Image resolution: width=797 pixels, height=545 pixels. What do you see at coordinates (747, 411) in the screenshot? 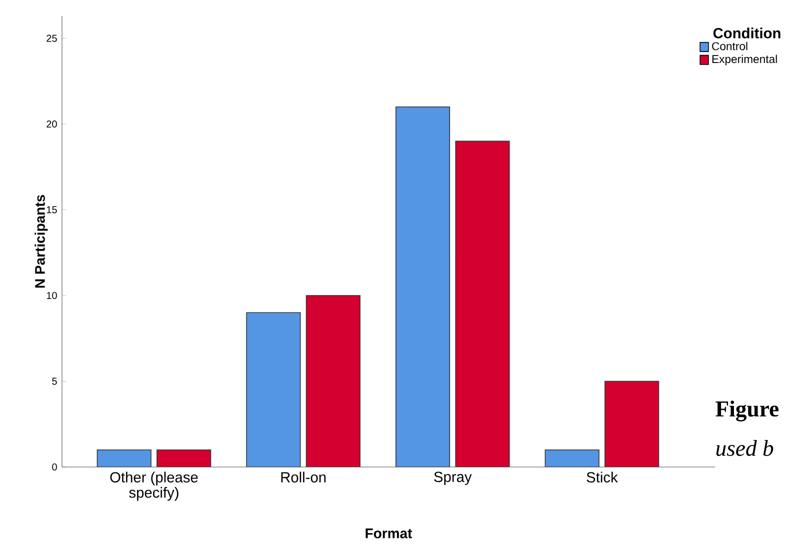
I see `text: Figure` at bounding box center [747, 411].